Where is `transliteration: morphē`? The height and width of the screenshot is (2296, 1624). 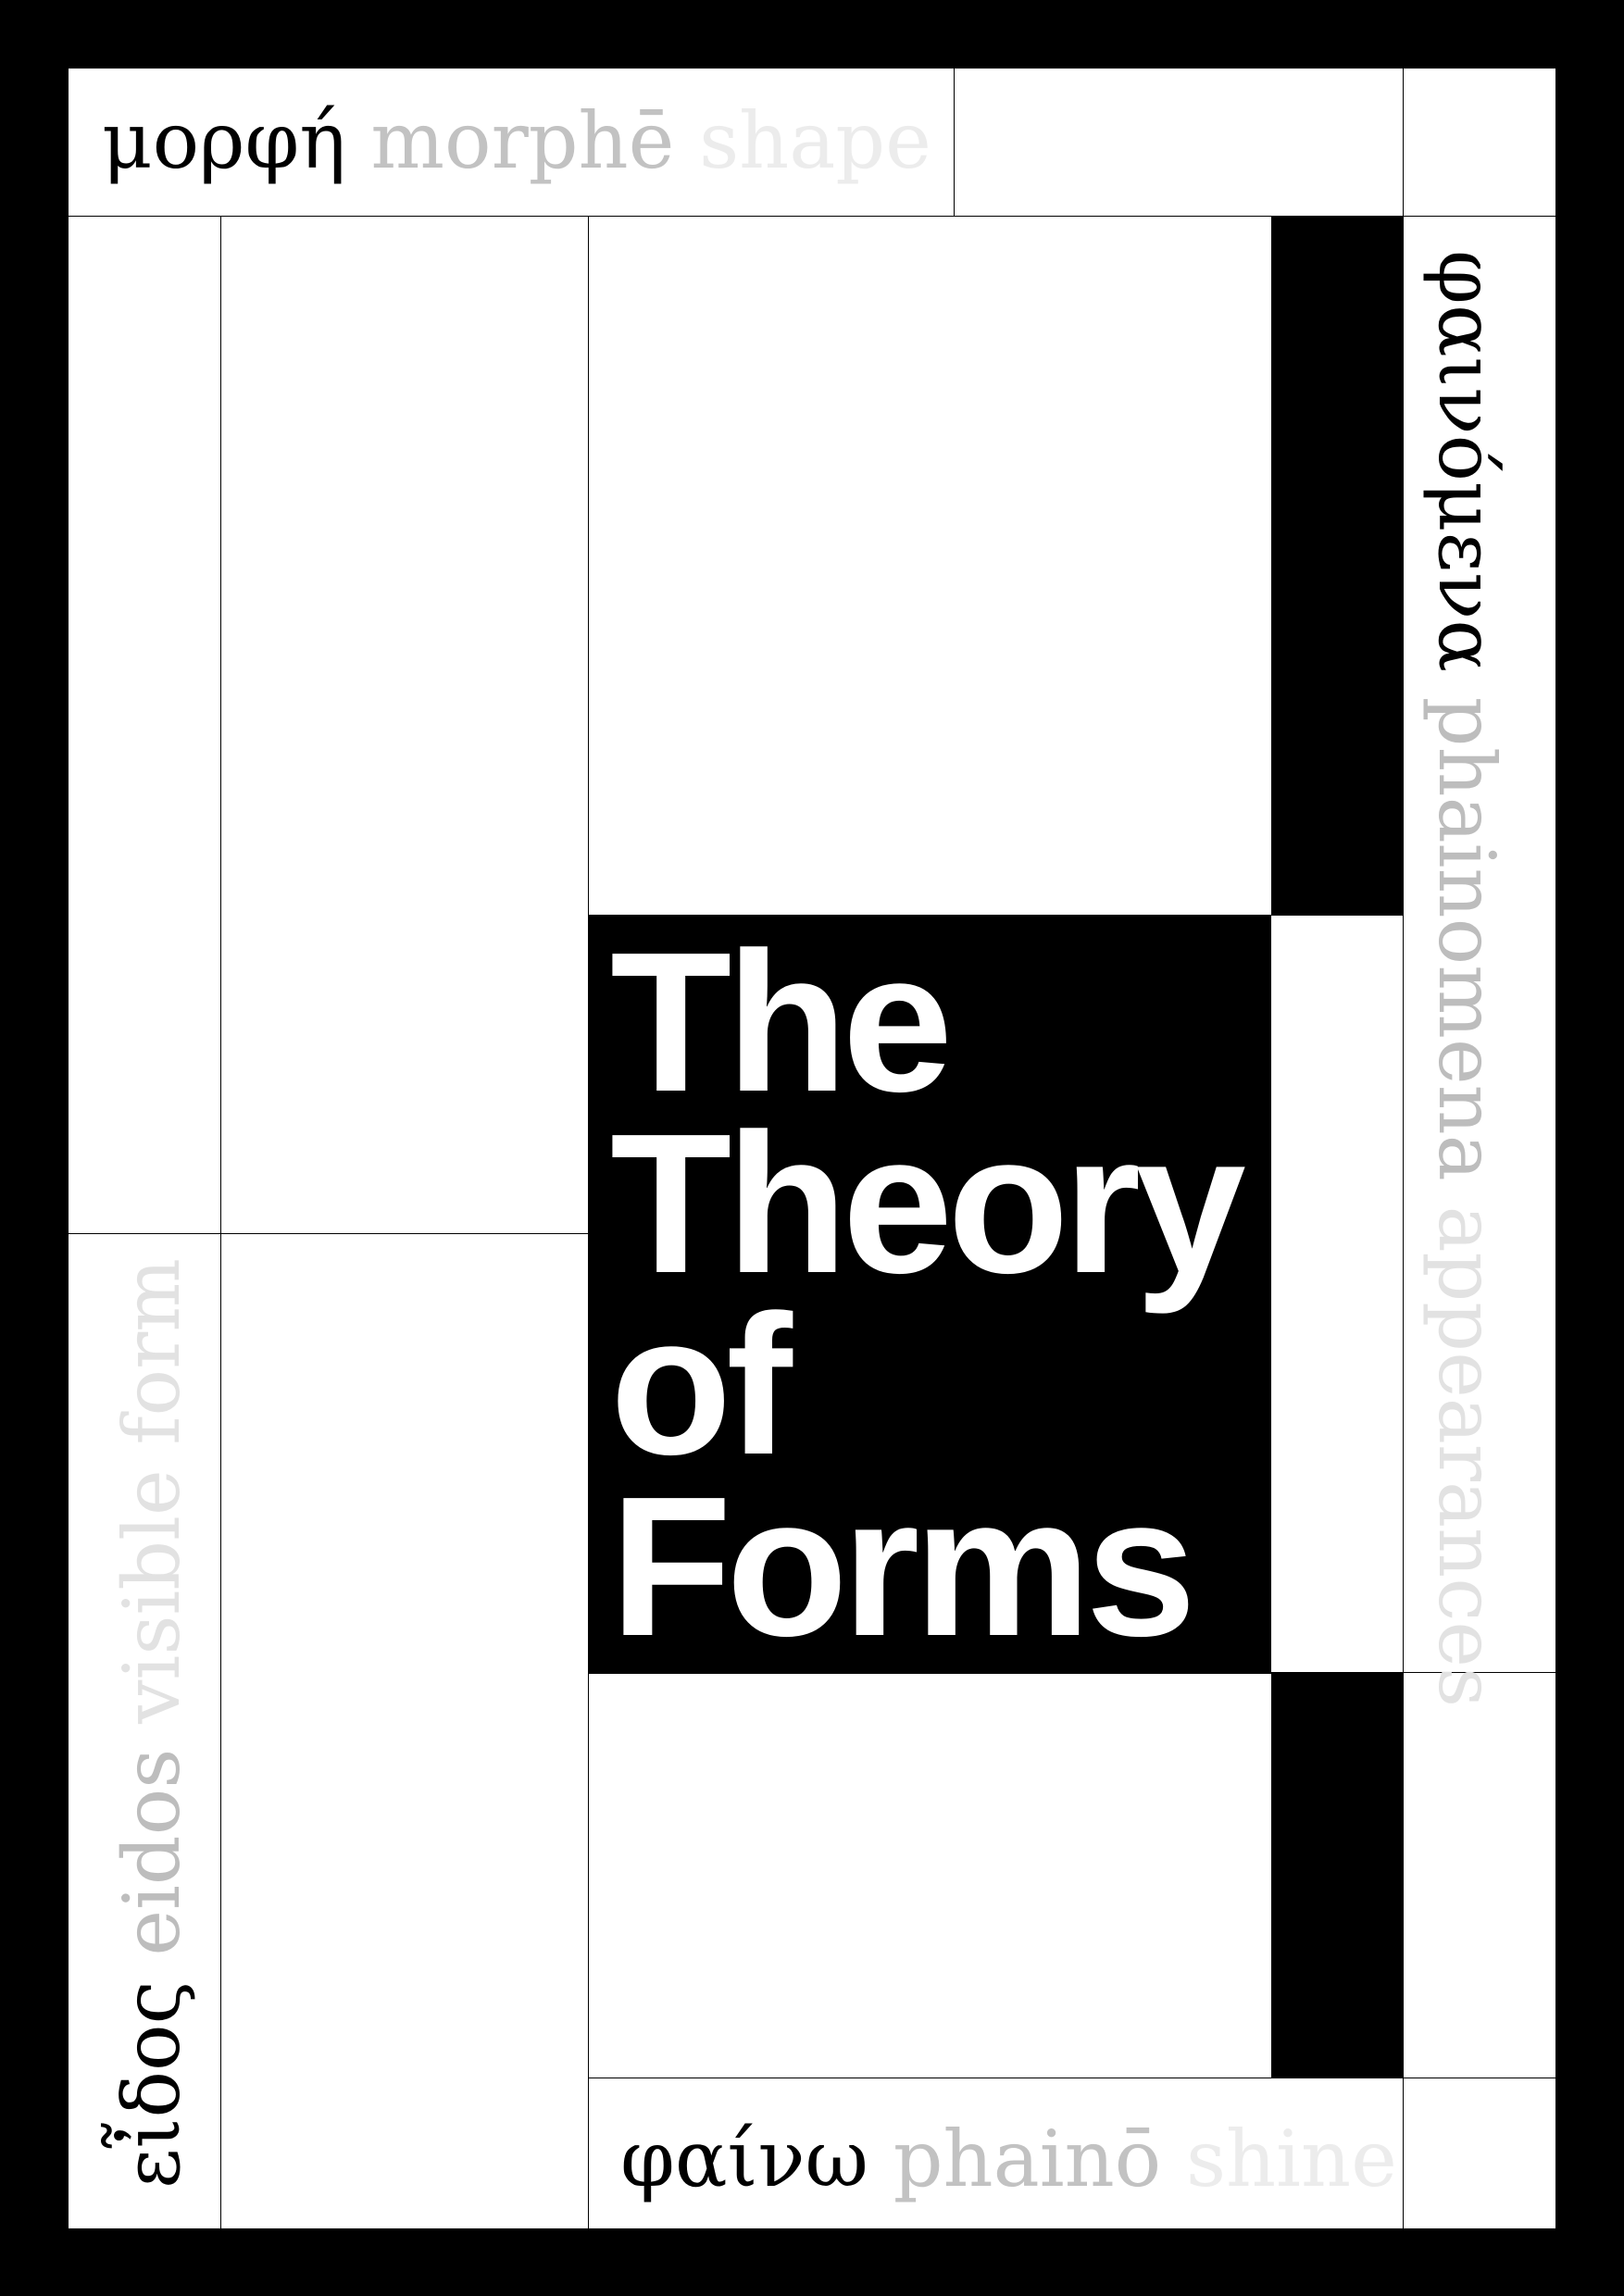
transliteration: morphē is located at coordinates (522, 140).